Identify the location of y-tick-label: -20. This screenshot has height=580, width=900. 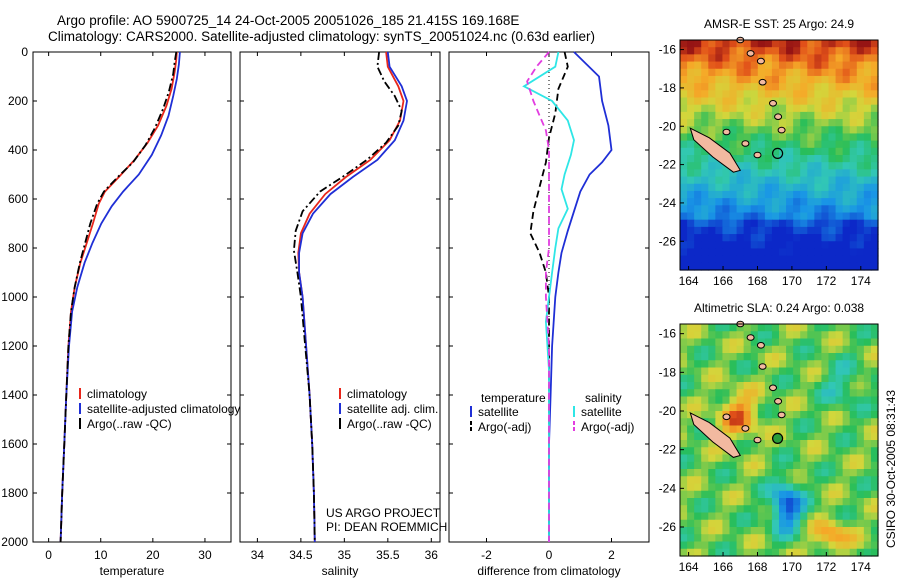
(668, 126).